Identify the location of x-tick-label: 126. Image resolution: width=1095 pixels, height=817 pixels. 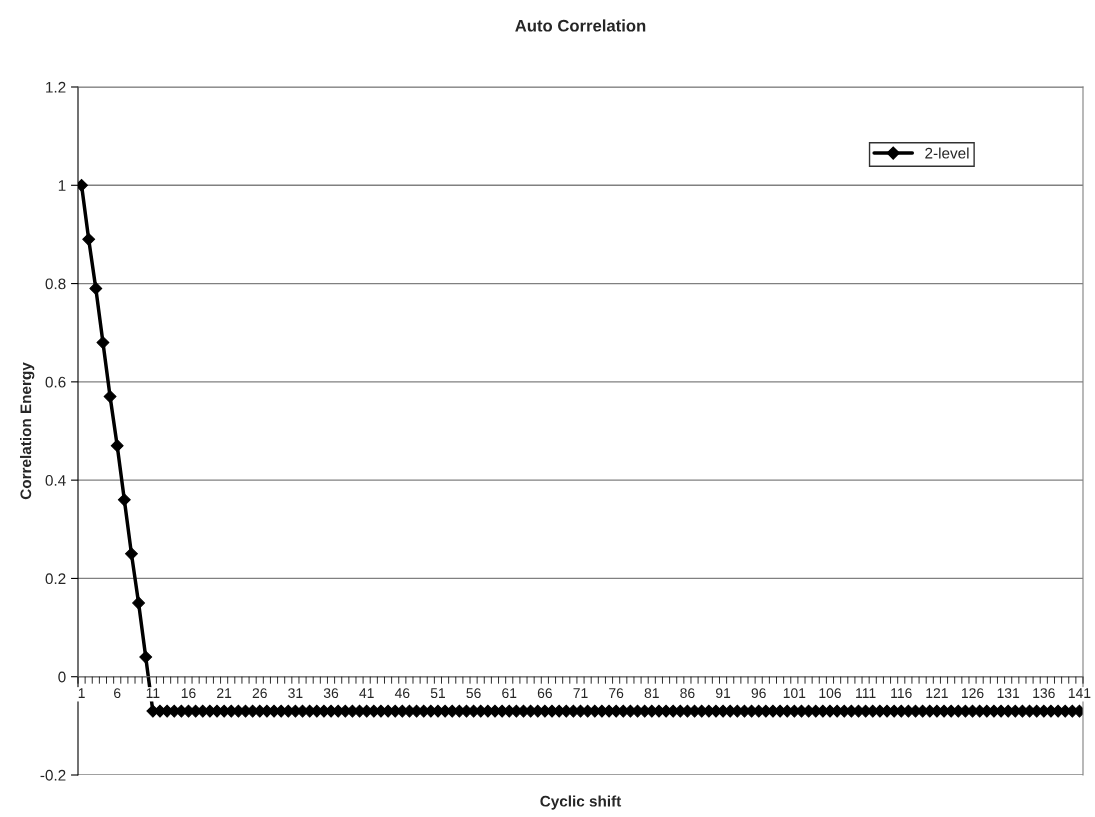
(972, 693).